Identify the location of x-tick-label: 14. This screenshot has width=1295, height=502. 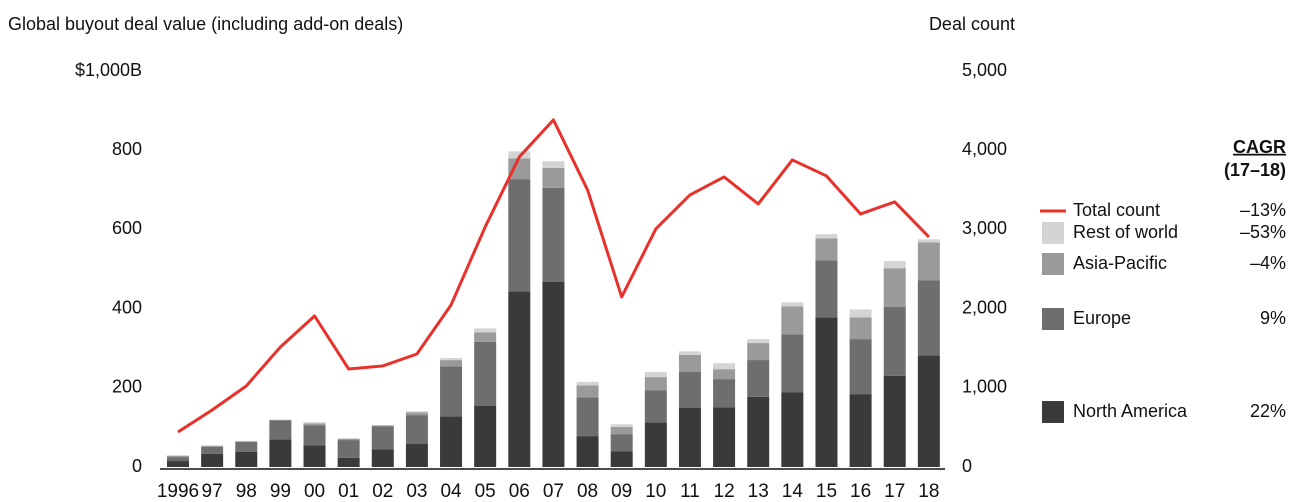
(793, 491).